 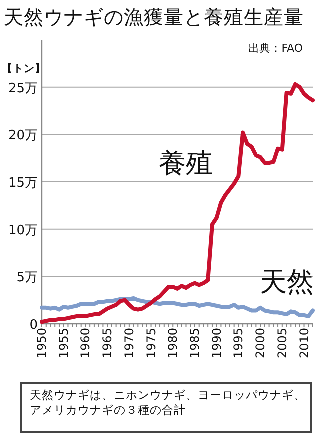 What do you see at coordinates (23, 230) in the screenshot?
I see `y-tick-label: 10万` at bounding box center [23, 230].